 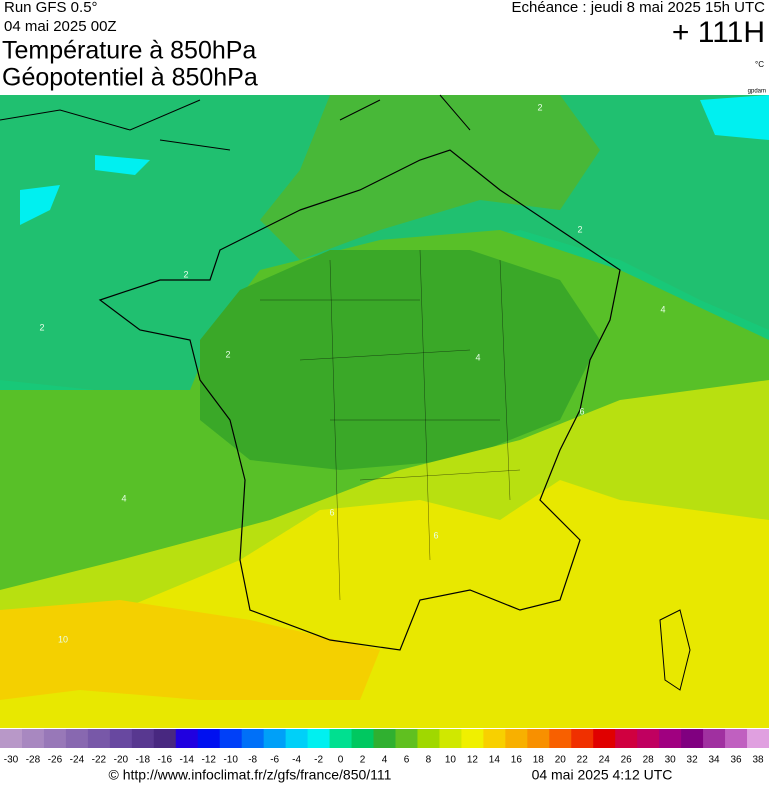 What do you see at coordinates (143, 760) in the screenshot?
I see `scale-label: -18` at bounding box center [143, 760].